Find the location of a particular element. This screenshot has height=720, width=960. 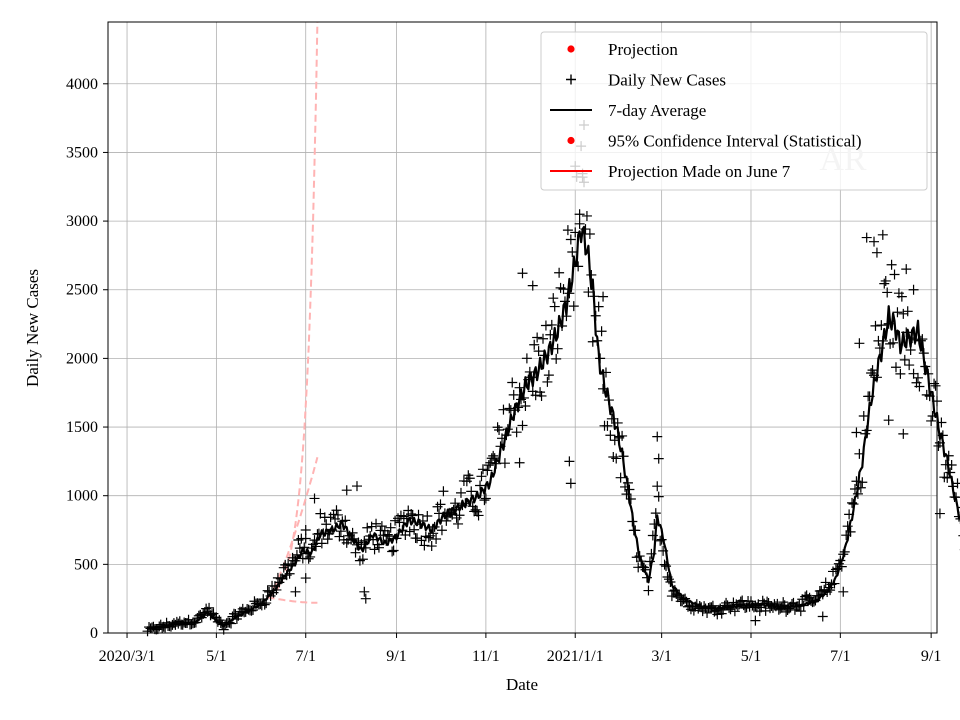

early-projection-lines is located at coordinates (292, 312).